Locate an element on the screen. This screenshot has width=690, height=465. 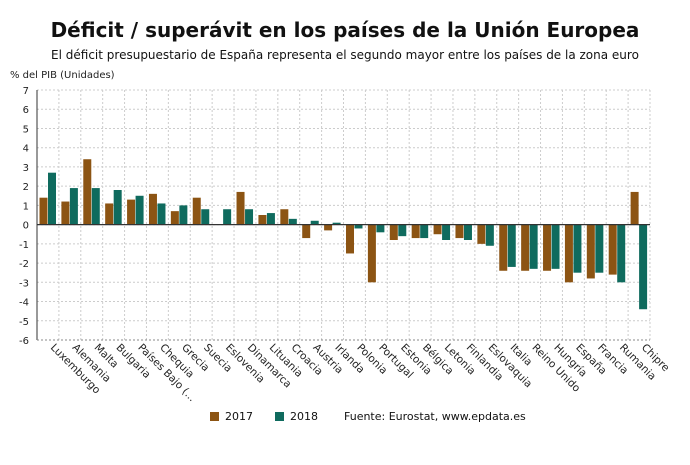
y-tick-label: 7 is located at coordinates (26, 91).